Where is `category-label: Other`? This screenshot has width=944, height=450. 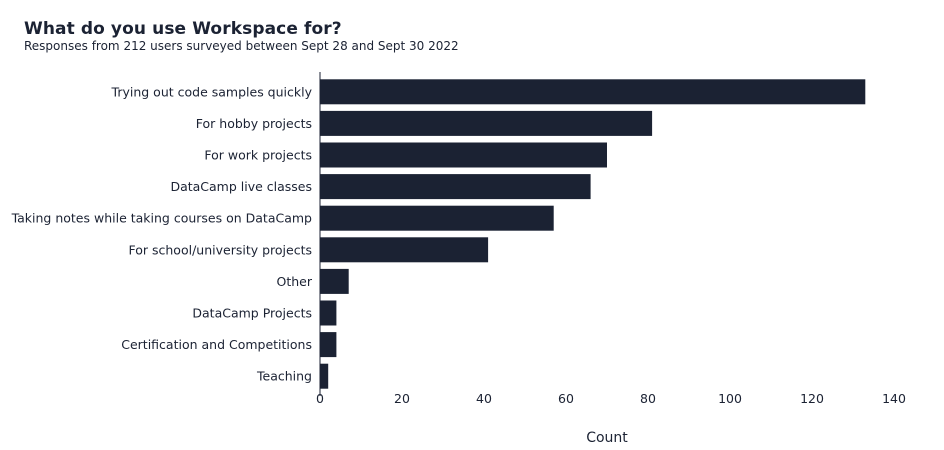
category-label: Other is located at coordinates (295, 281).